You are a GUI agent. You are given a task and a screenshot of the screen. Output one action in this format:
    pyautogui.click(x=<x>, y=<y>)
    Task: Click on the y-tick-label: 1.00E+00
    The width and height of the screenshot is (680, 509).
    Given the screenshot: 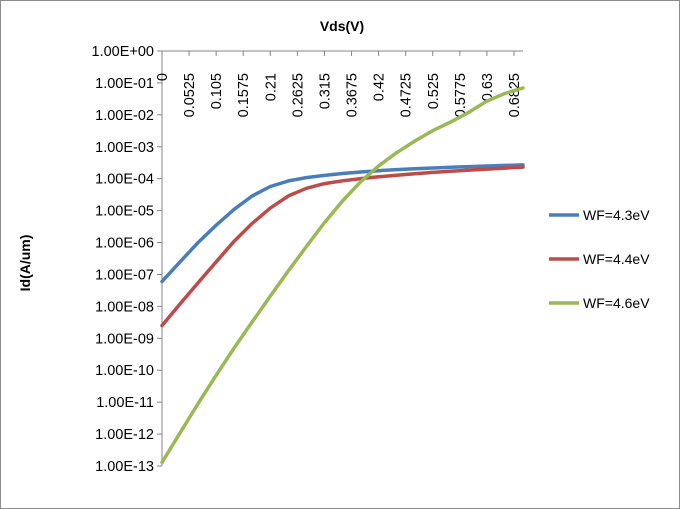 What is the action you would take?
    pyautogui.click(x=123, y=52)
    